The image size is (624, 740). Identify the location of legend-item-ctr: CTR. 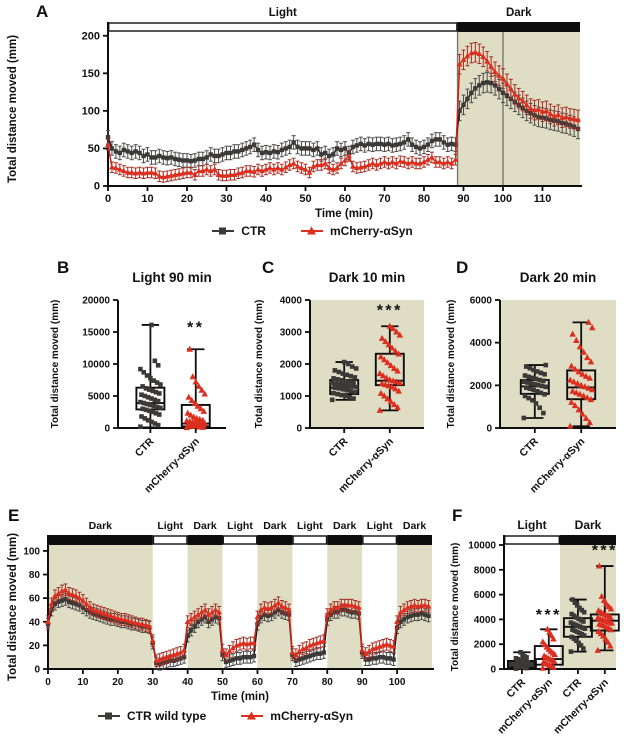
(238, 231).